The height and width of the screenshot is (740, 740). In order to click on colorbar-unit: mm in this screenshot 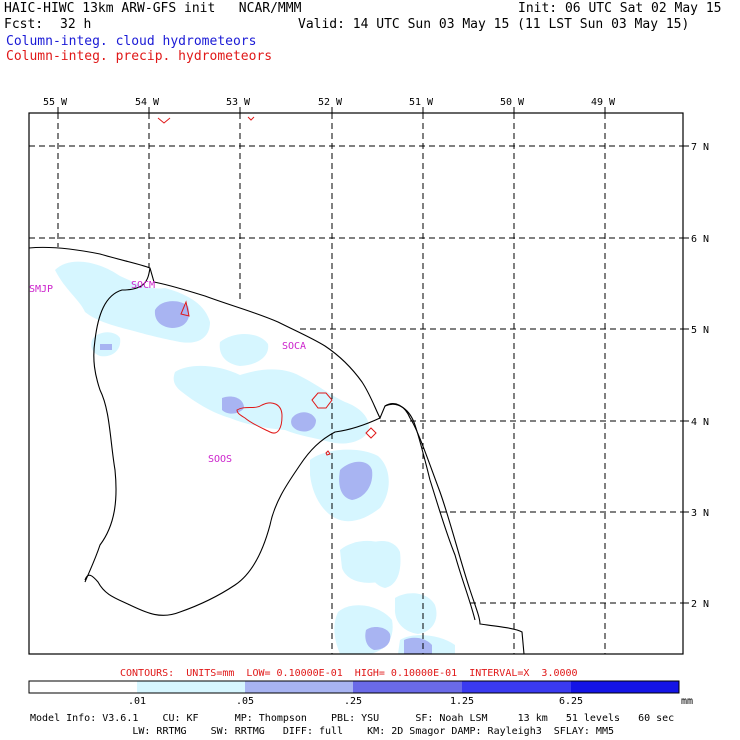, I will do `click(687, 701)`.